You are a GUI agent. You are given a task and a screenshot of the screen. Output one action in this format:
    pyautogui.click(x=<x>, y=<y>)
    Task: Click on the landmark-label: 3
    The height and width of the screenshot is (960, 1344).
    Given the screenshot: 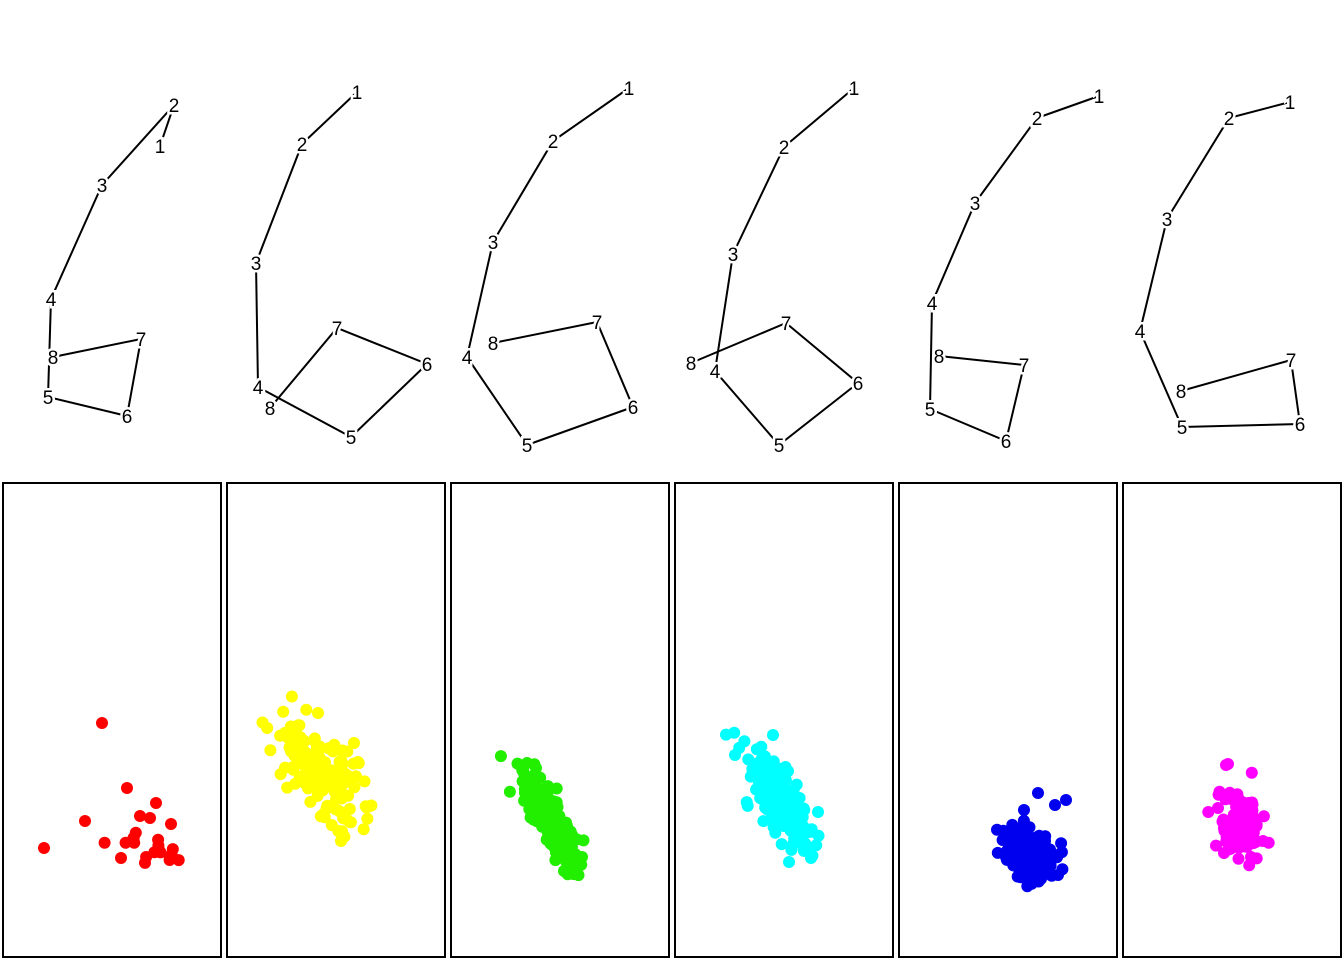 What is the action you would take?
    pyautogui.click(x=975, y=204)
    